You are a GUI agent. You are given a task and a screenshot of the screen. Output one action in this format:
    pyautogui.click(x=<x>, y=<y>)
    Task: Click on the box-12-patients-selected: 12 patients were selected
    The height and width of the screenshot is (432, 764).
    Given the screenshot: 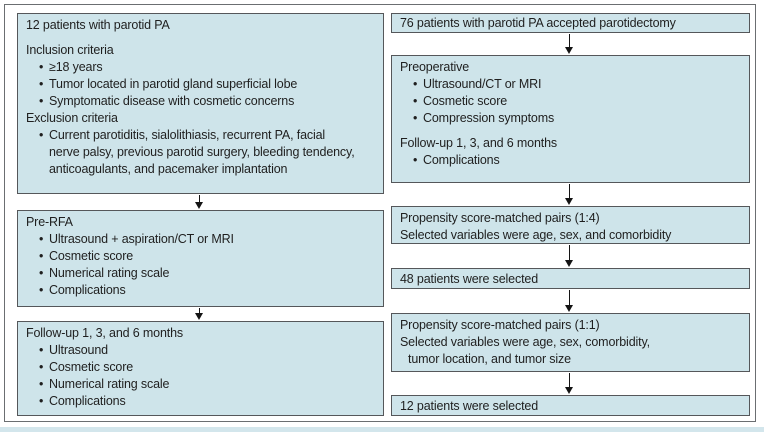 What is the action you would take?
    pyautogui.click(x=570, y=405)
    